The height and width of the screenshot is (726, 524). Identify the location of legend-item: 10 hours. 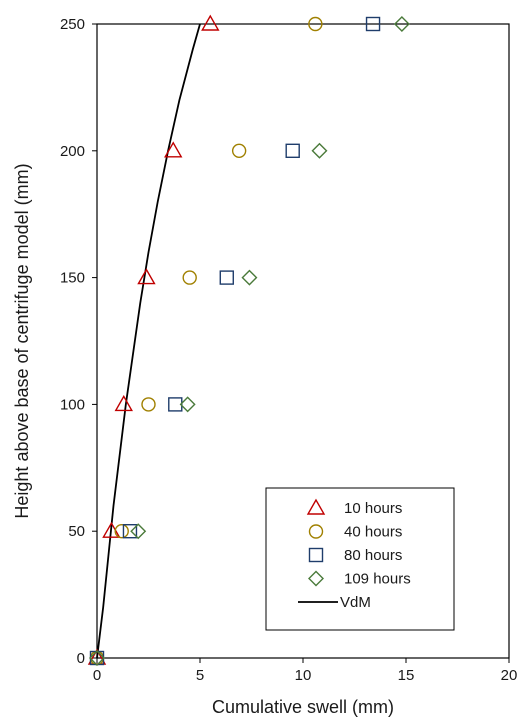
(354, 507).